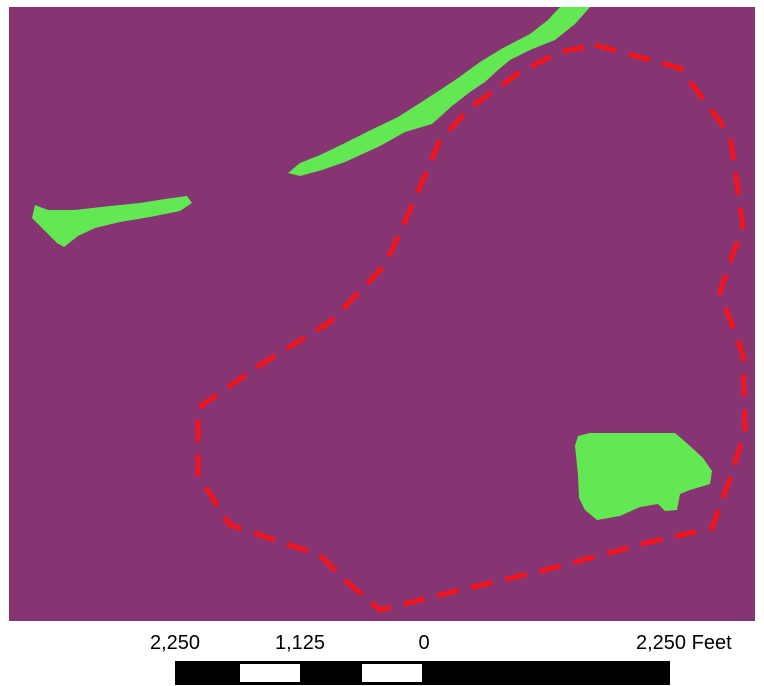  I want to click on scale-bar, so click(422, 673).